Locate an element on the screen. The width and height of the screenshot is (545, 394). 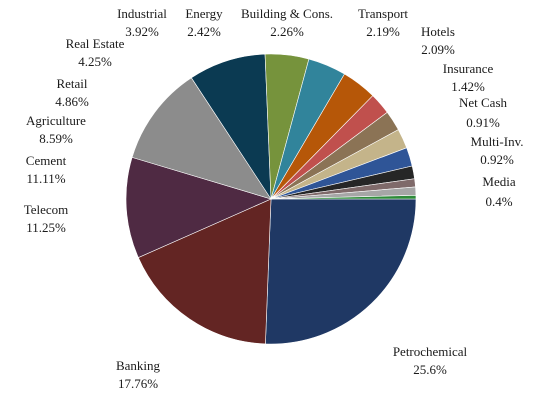
slice-value-label: 11.25% is located at coordinates (46, 227).